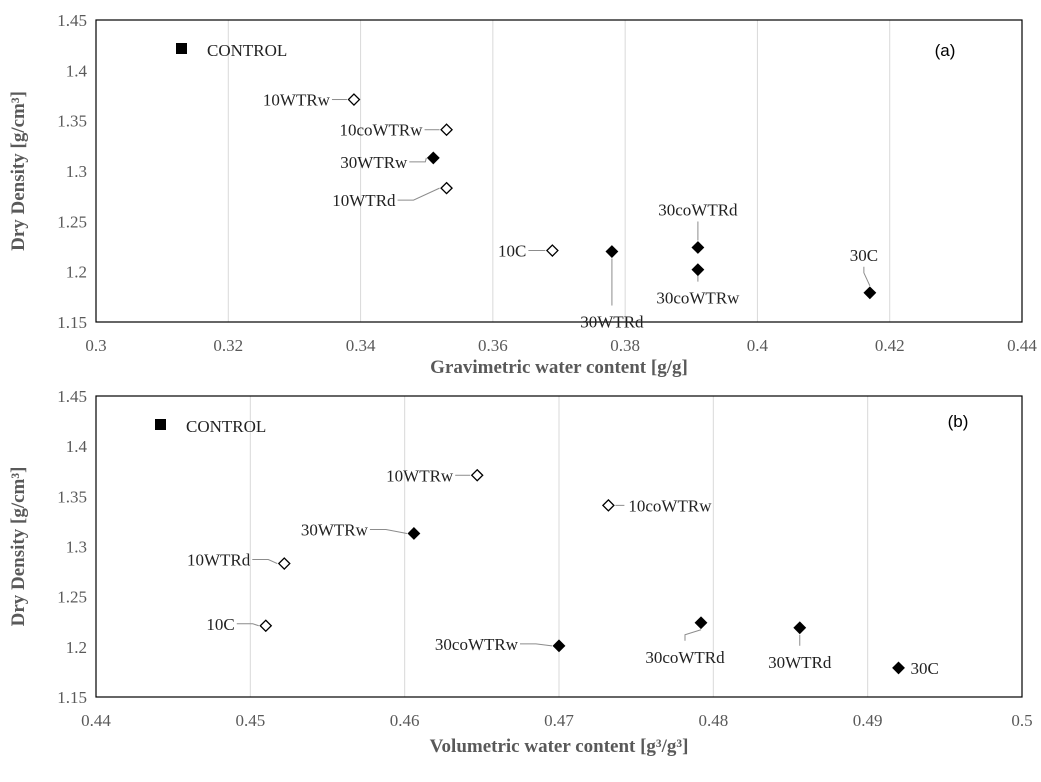 The height and width of the screenshot is (782, 1041). Describe the element at coordinates (559, 367) in the screenshot. I see `x-axis-title: Gravimetric water content [g/g]` at that location.